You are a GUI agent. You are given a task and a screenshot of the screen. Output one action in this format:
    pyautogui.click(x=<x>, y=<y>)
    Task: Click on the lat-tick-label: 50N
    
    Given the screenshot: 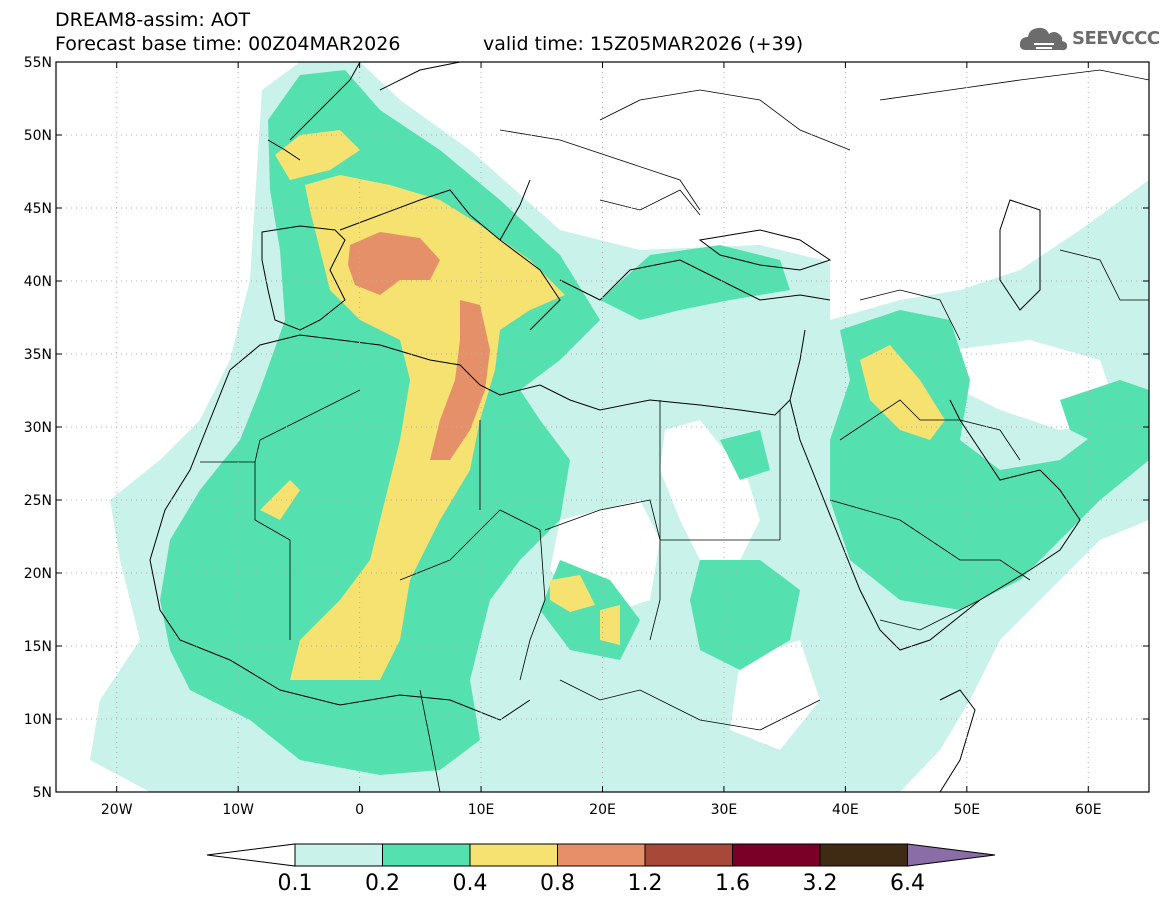 What is the action you would take?
    pyautogui.click(x=38, y=136)
    